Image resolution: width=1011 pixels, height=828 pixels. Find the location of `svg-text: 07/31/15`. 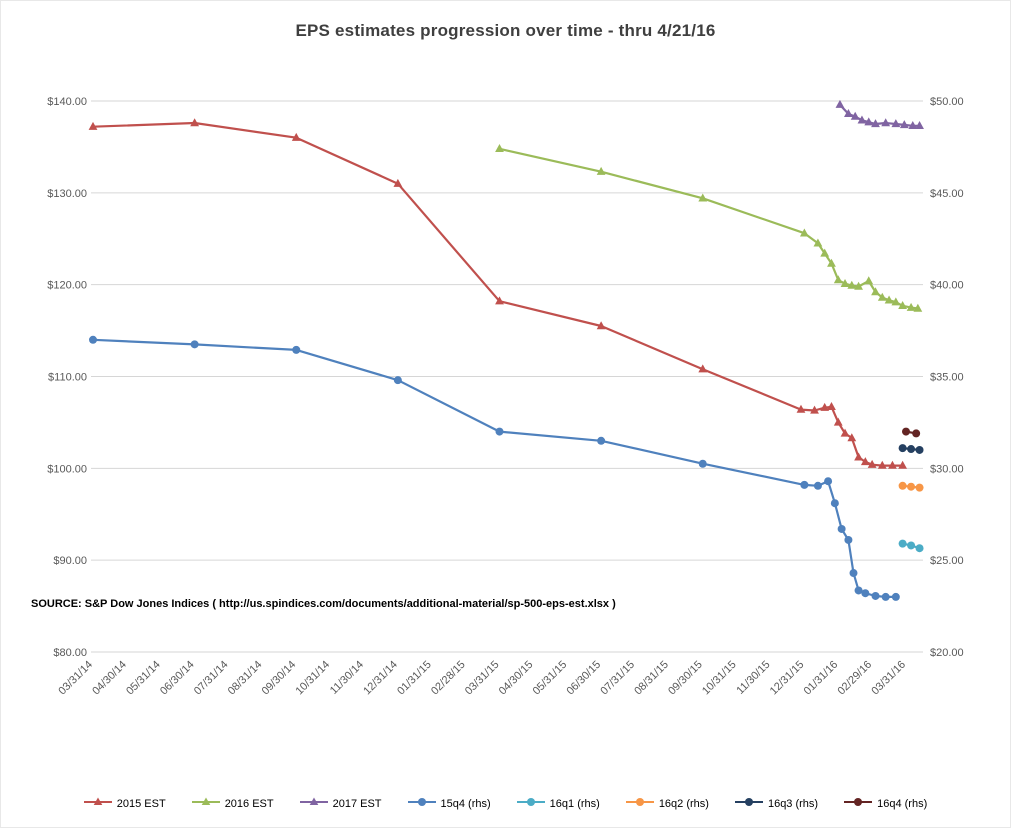

svg-text: 07/31/15 is located at coordinates (617, 678).